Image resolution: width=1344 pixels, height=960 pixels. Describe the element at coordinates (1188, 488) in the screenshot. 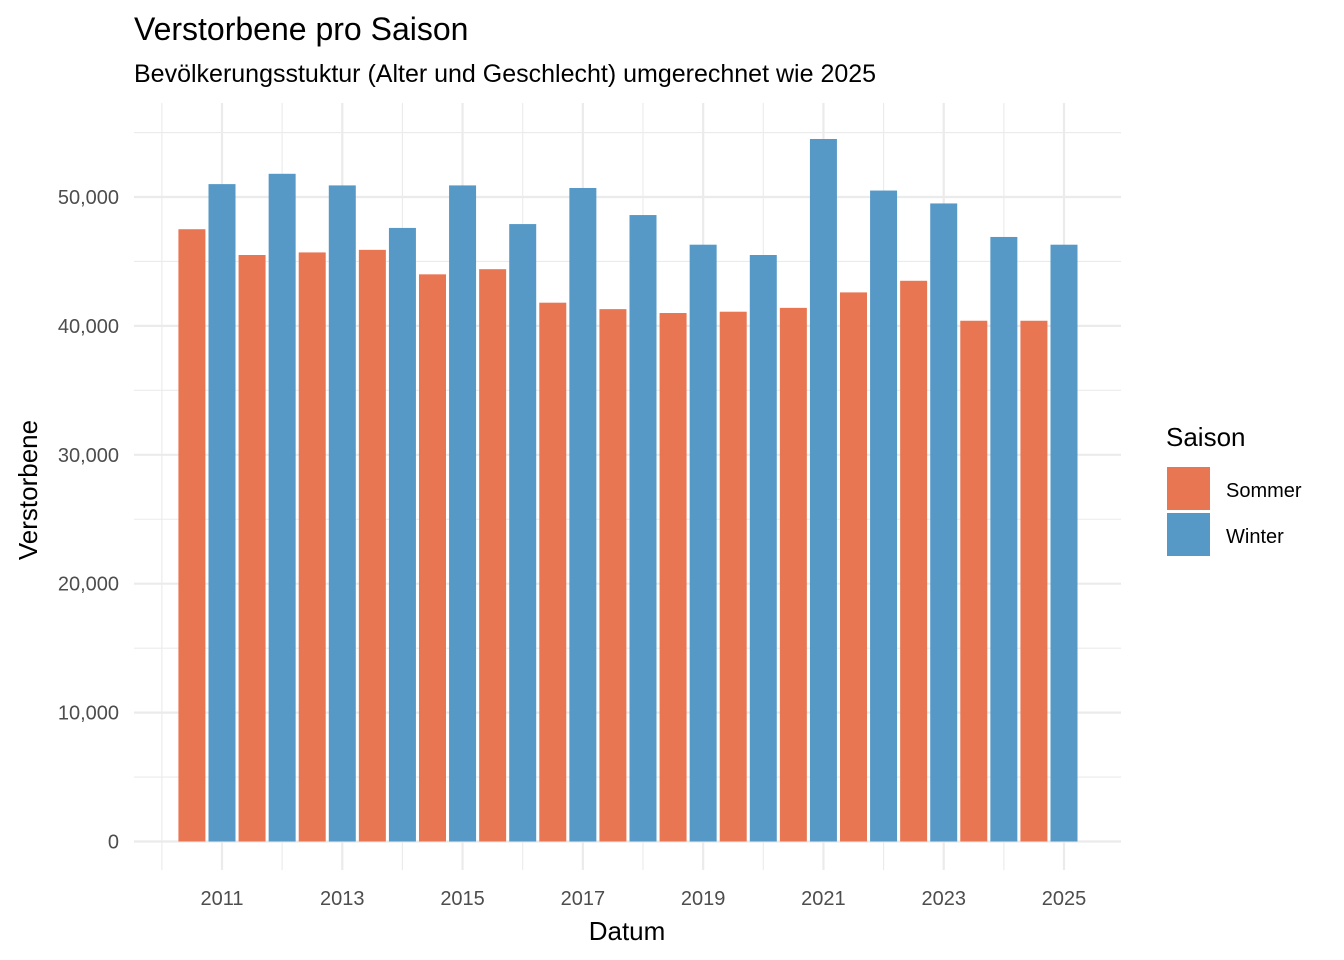

I see `legend-swatch-sommer` at that location.